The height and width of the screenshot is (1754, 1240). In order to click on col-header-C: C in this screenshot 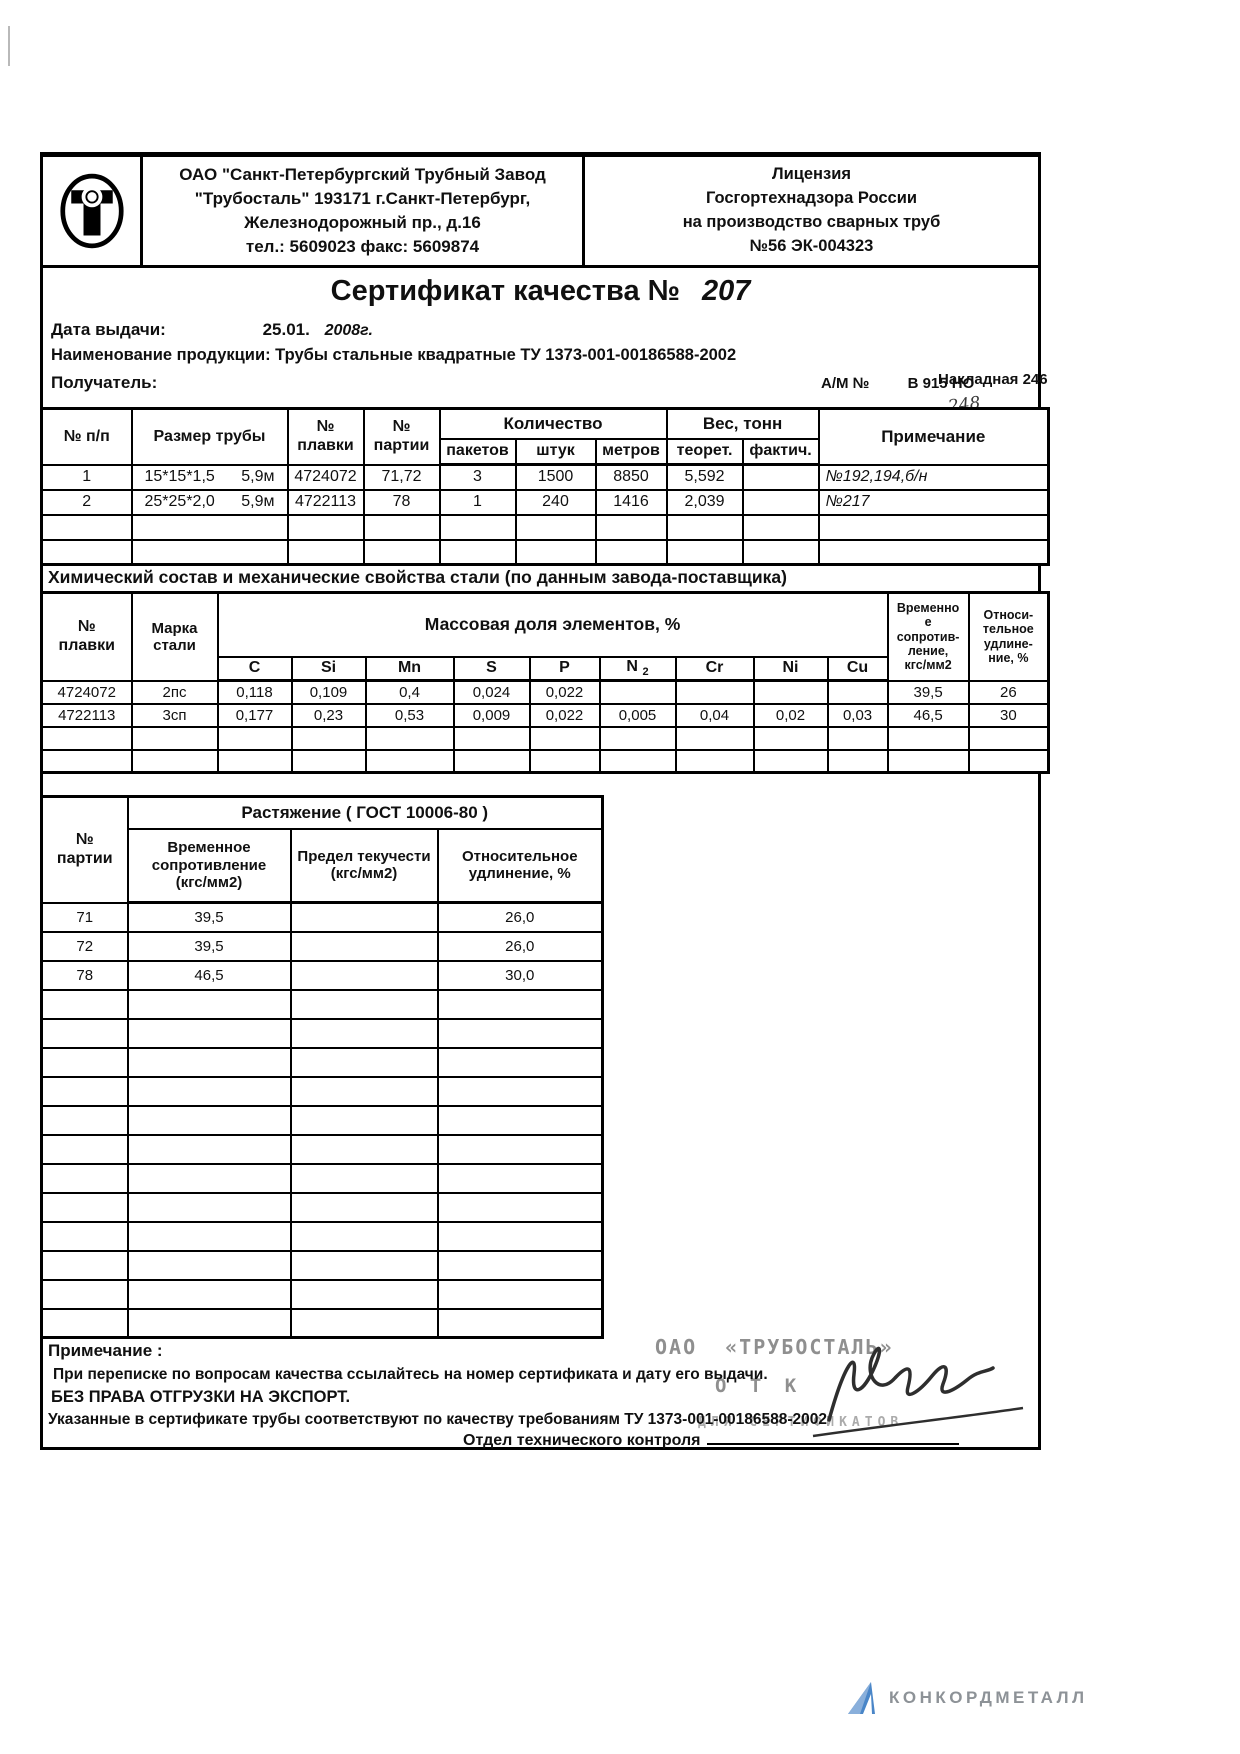, I will do `click(254, 668)`.